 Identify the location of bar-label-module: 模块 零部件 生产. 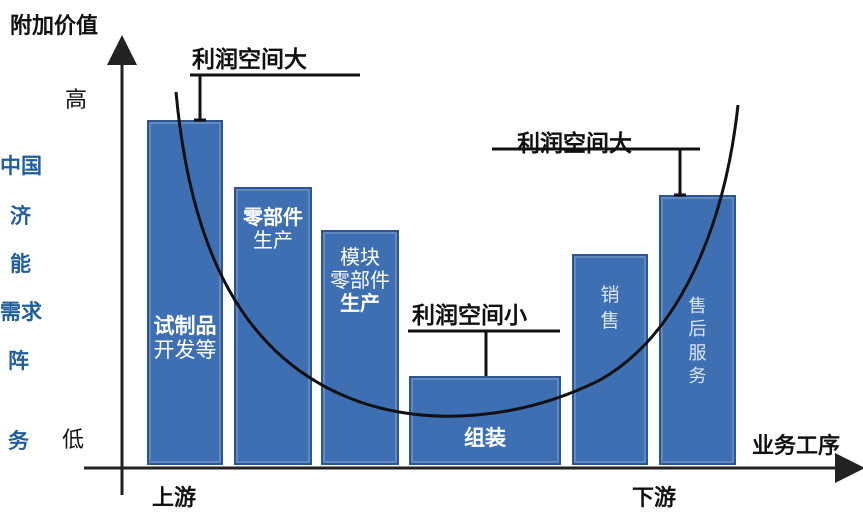
(360, 280).